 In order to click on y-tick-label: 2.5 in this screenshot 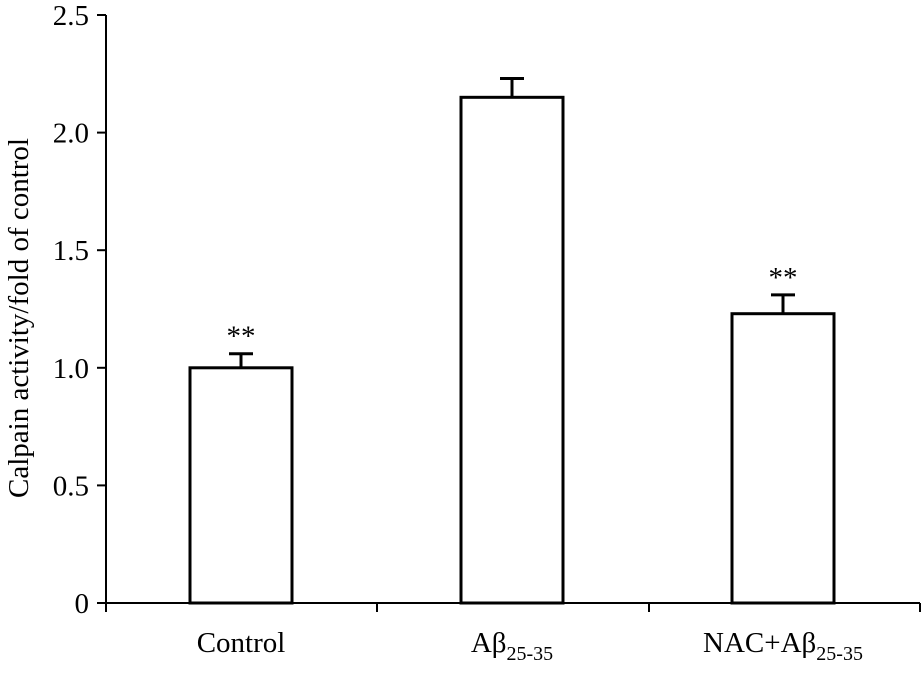, I will do `click(71, 16)`.